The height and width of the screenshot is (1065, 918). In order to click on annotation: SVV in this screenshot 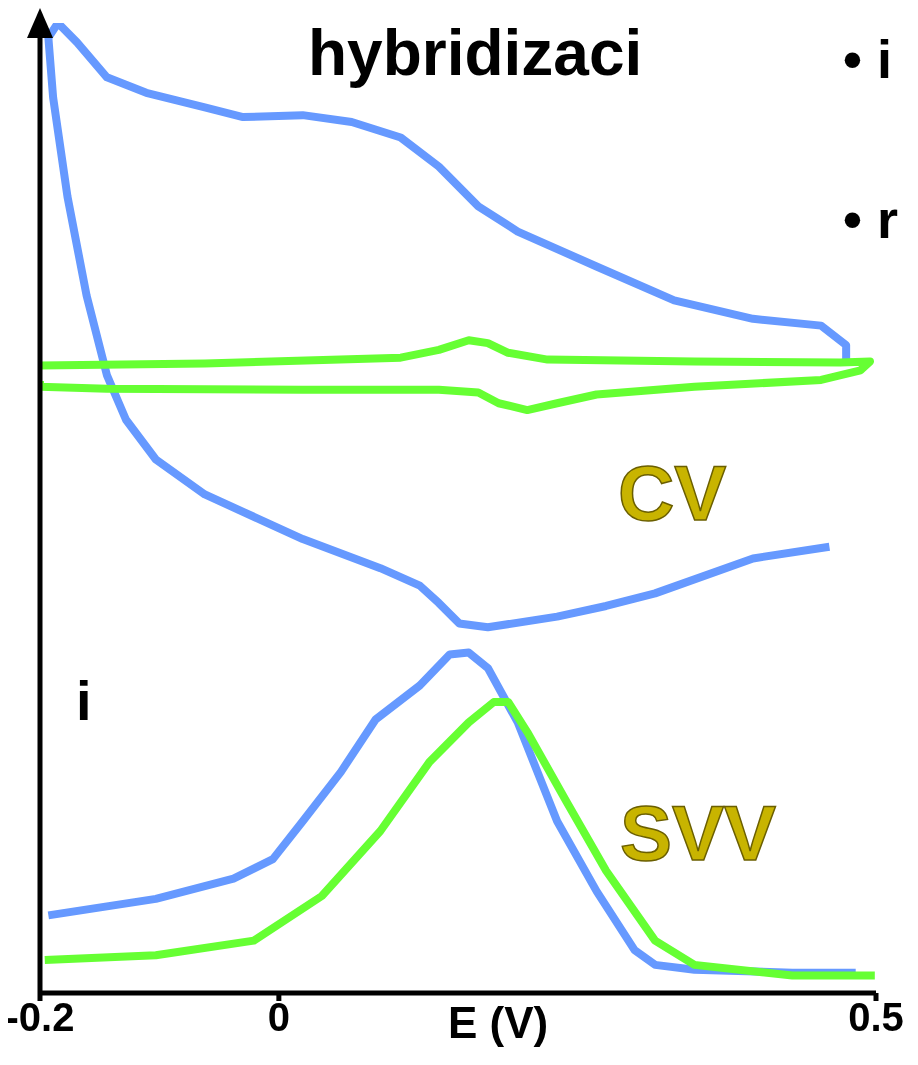, I will do `click(698, 833)`.